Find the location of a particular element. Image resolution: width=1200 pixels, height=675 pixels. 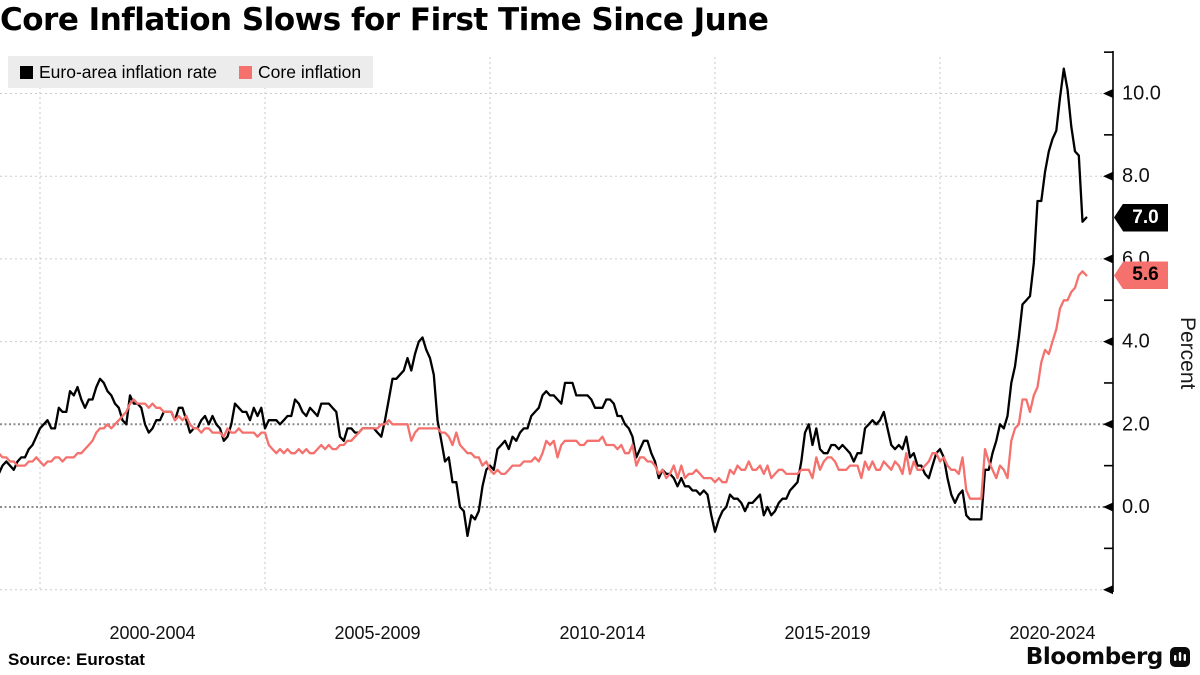

y-axis-tick-label: 2.0 is located at coordinates (1136, 424).